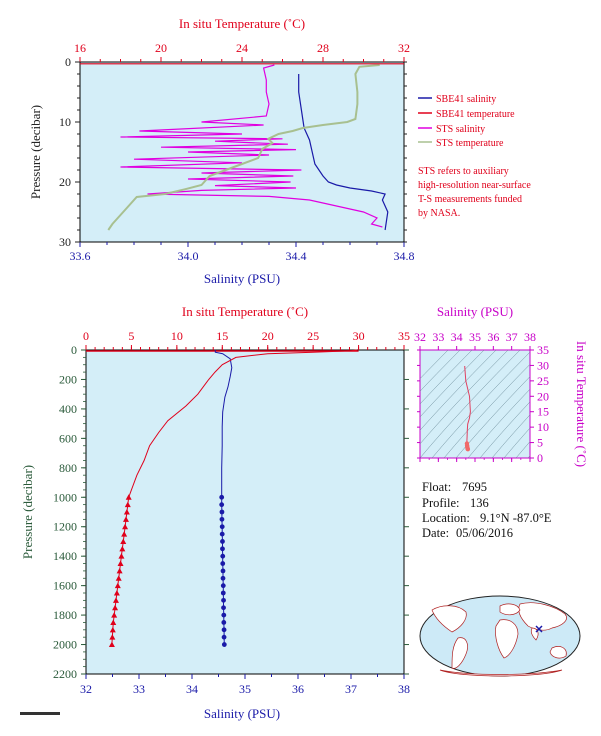  I want to click on sts-note-line-2: high-resolution near-surface, so click(474, 185).